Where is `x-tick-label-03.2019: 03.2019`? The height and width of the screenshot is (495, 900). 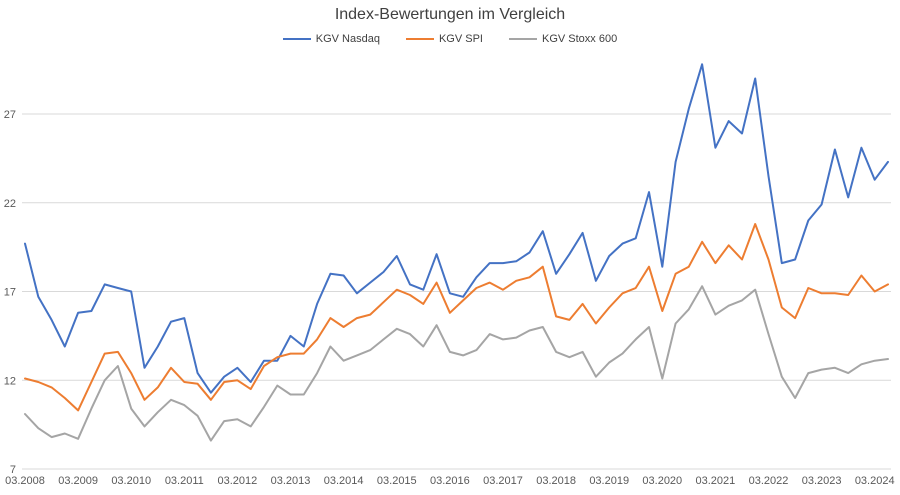 x-tick-label-03.2019: 03.2019 is located at coordinates (609, 481).